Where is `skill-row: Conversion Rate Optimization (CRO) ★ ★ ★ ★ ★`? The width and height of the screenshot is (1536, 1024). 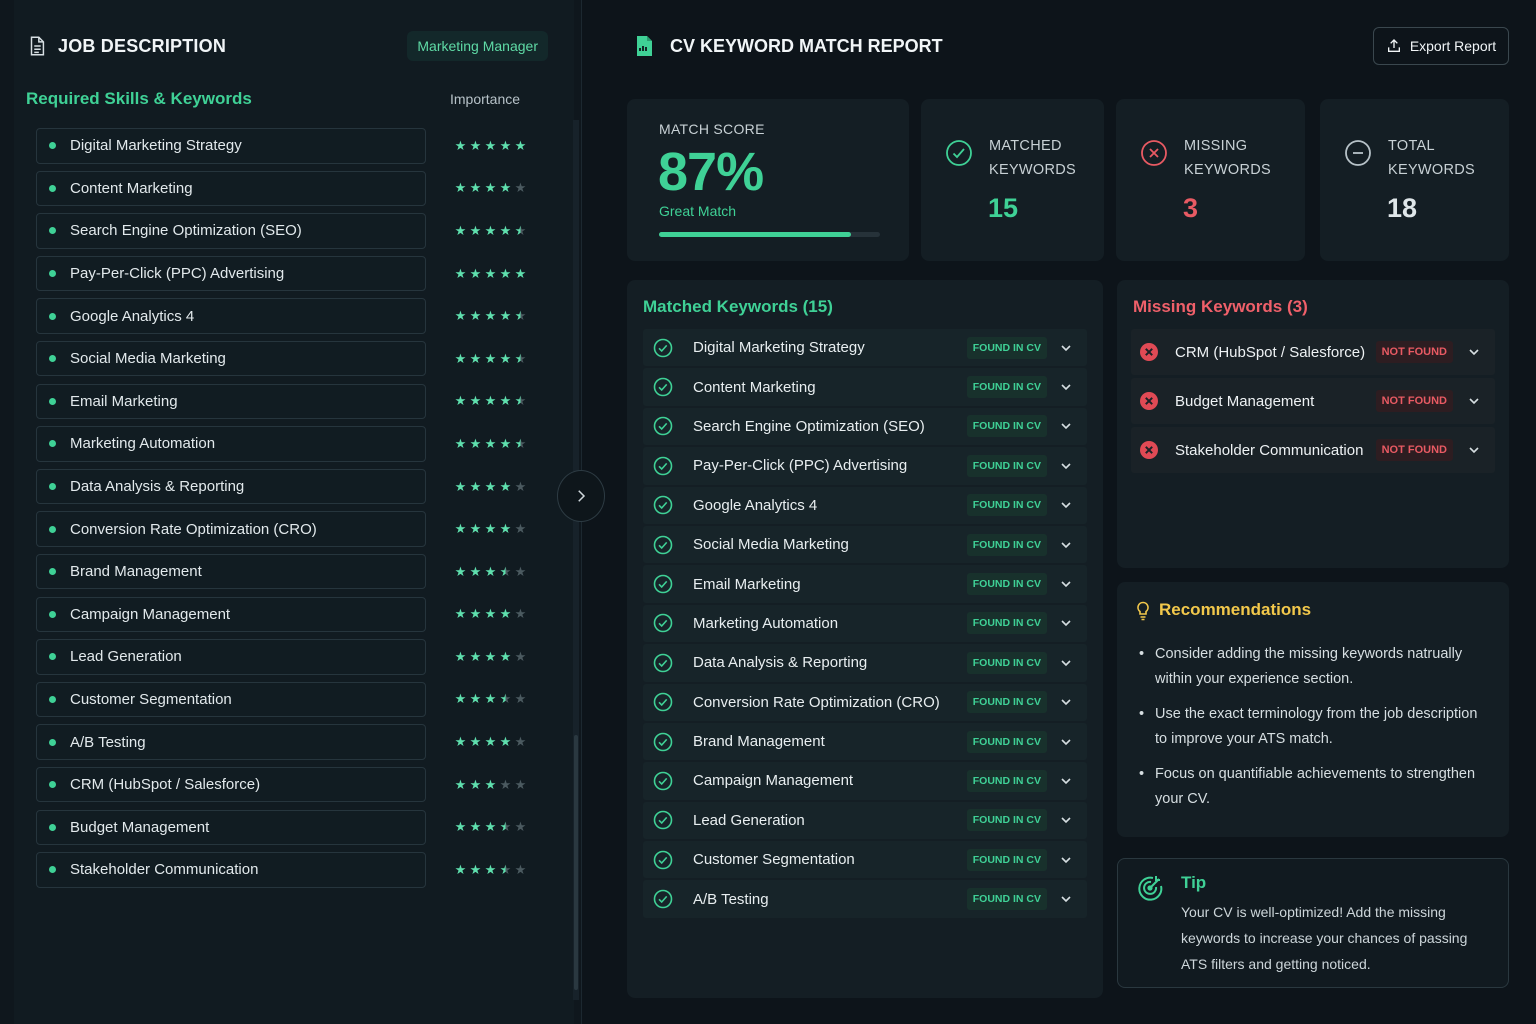
skill-row: Conversion Rate Optimization (CRO) ★ ★ ★ ★ ★ is located at coordinates (286, 529).